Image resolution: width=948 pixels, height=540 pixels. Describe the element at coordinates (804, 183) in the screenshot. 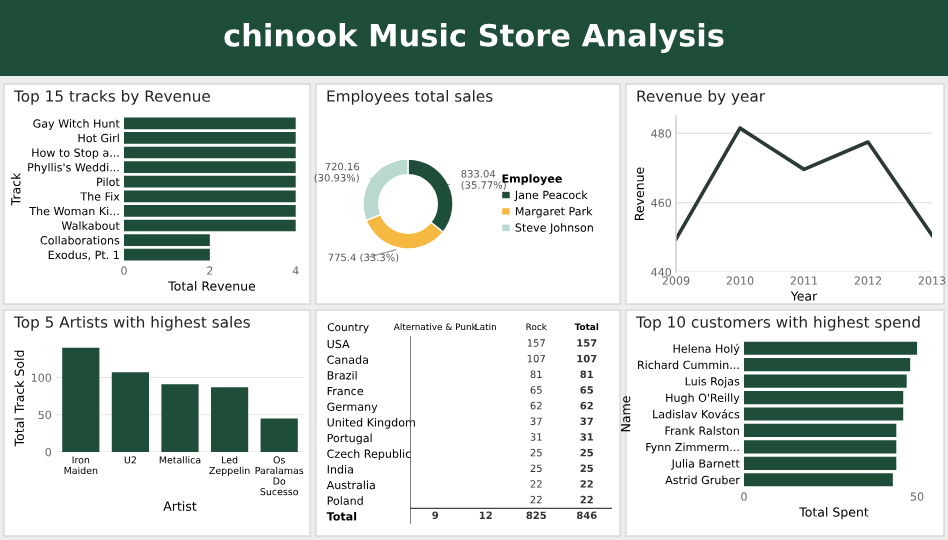

I see `line-series` at that location.